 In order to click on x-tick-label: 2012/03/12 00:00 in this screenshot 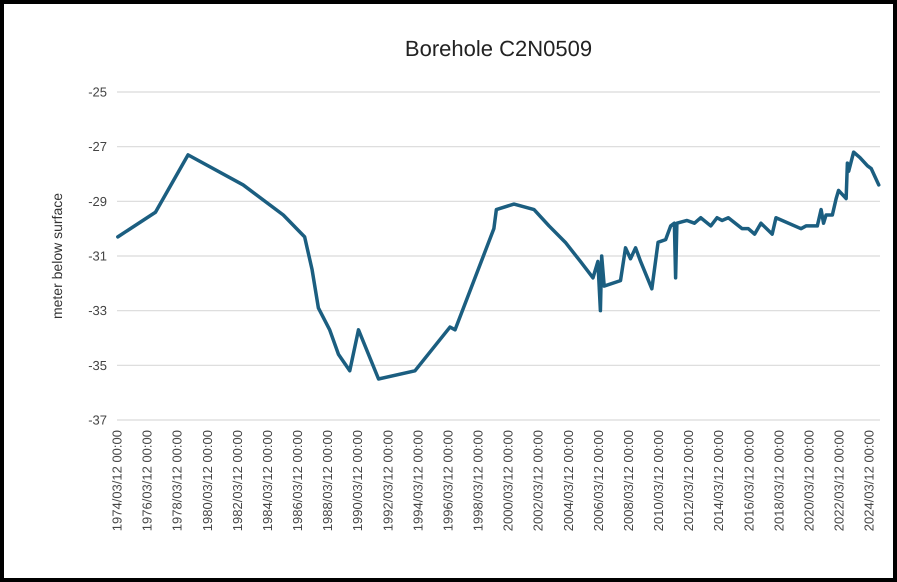, I will do `click(688, 481)`.